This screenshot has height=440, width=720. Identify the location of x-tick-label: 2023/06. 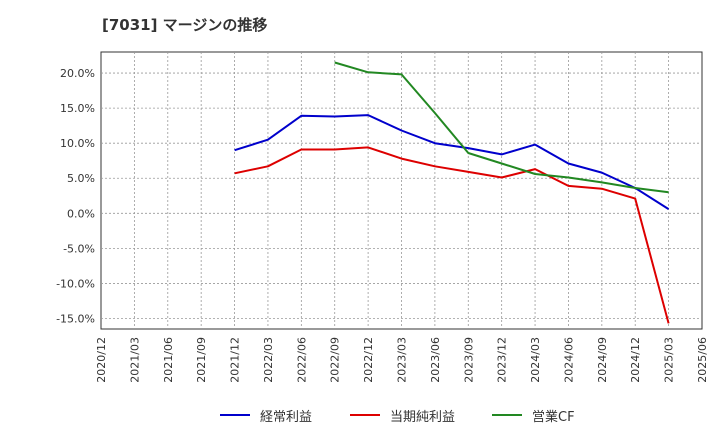
(435, 360).